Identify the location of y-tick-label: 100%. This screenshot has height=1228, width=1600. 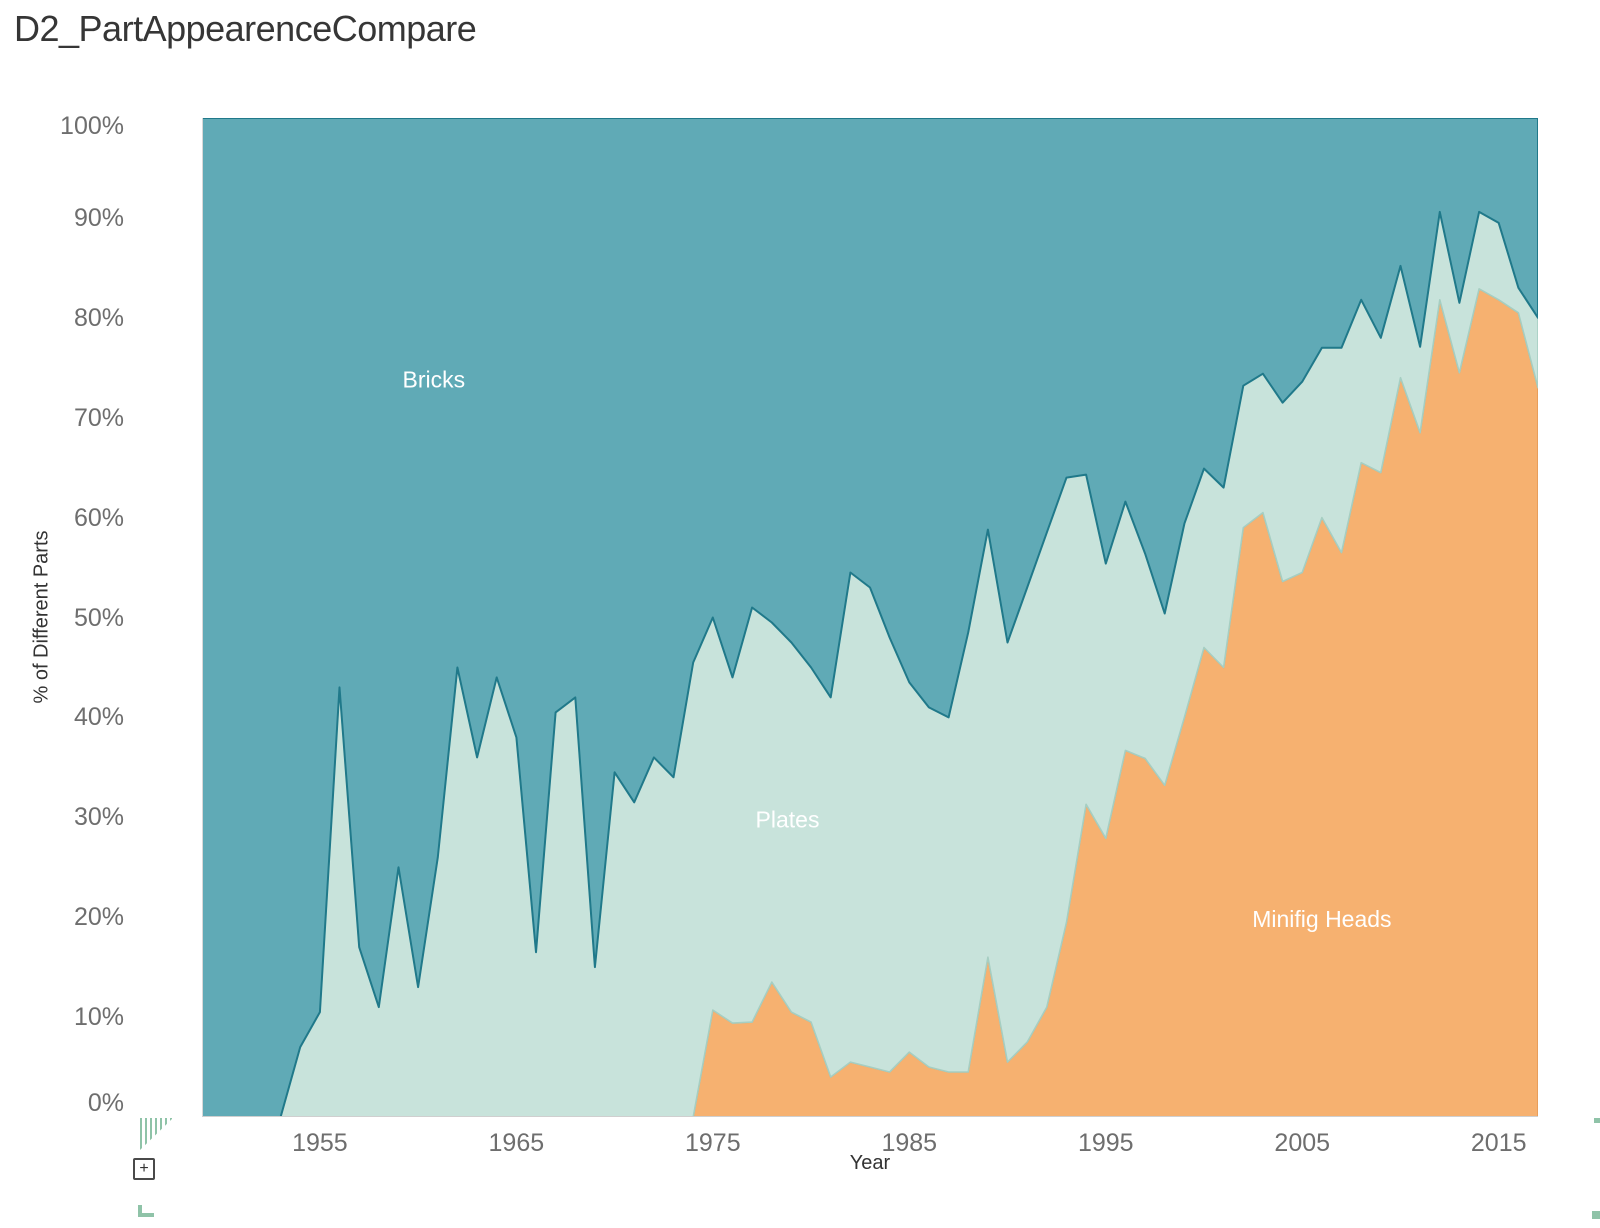
(92, 126).